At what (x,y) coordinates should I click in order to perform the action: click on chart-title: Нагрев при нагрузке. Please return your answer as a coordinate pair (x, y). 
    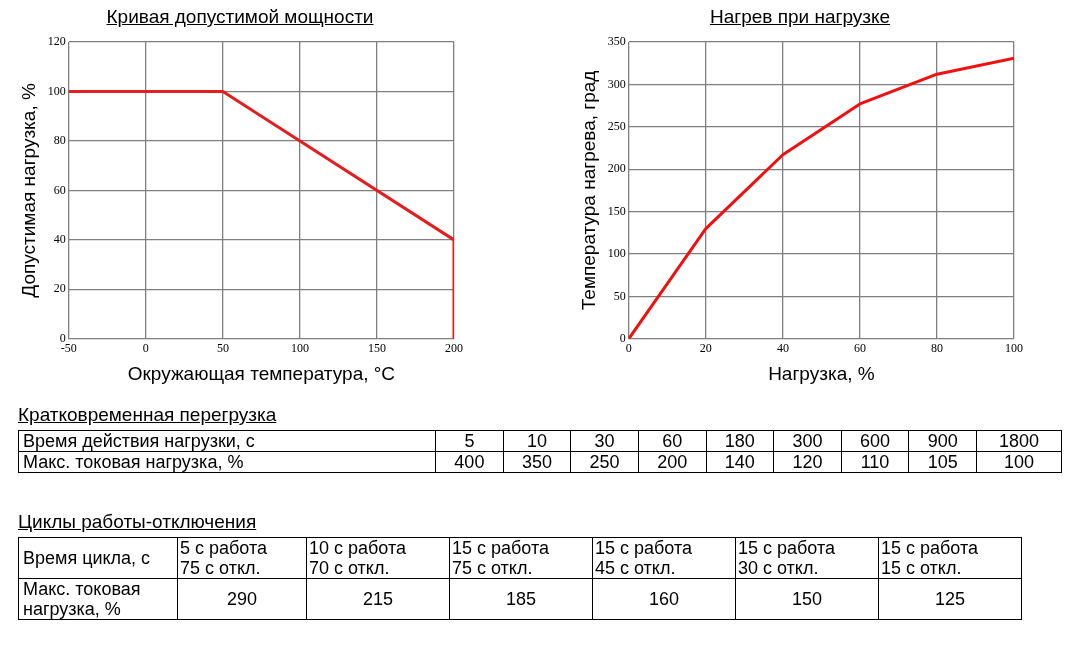
    Looking at the image, I should click on (800, 17).